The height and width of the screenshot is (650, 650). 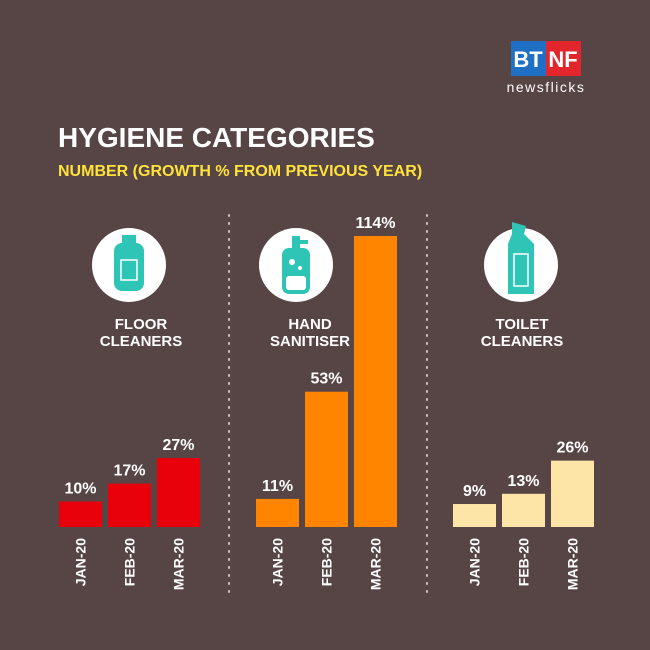 What do you see at coordinates (296, 265) in the screenshot?
I see `icon-sanitiser` at bounding box center [296, 265].